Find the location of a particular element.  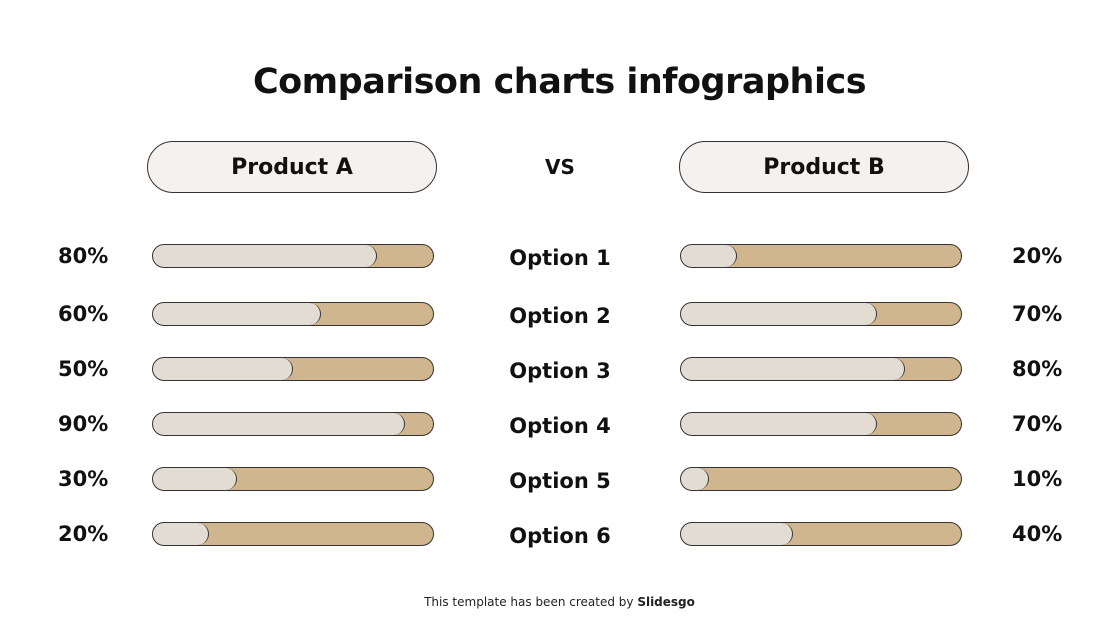

product-a-percent: 30% is located at coordinates (83, 479).